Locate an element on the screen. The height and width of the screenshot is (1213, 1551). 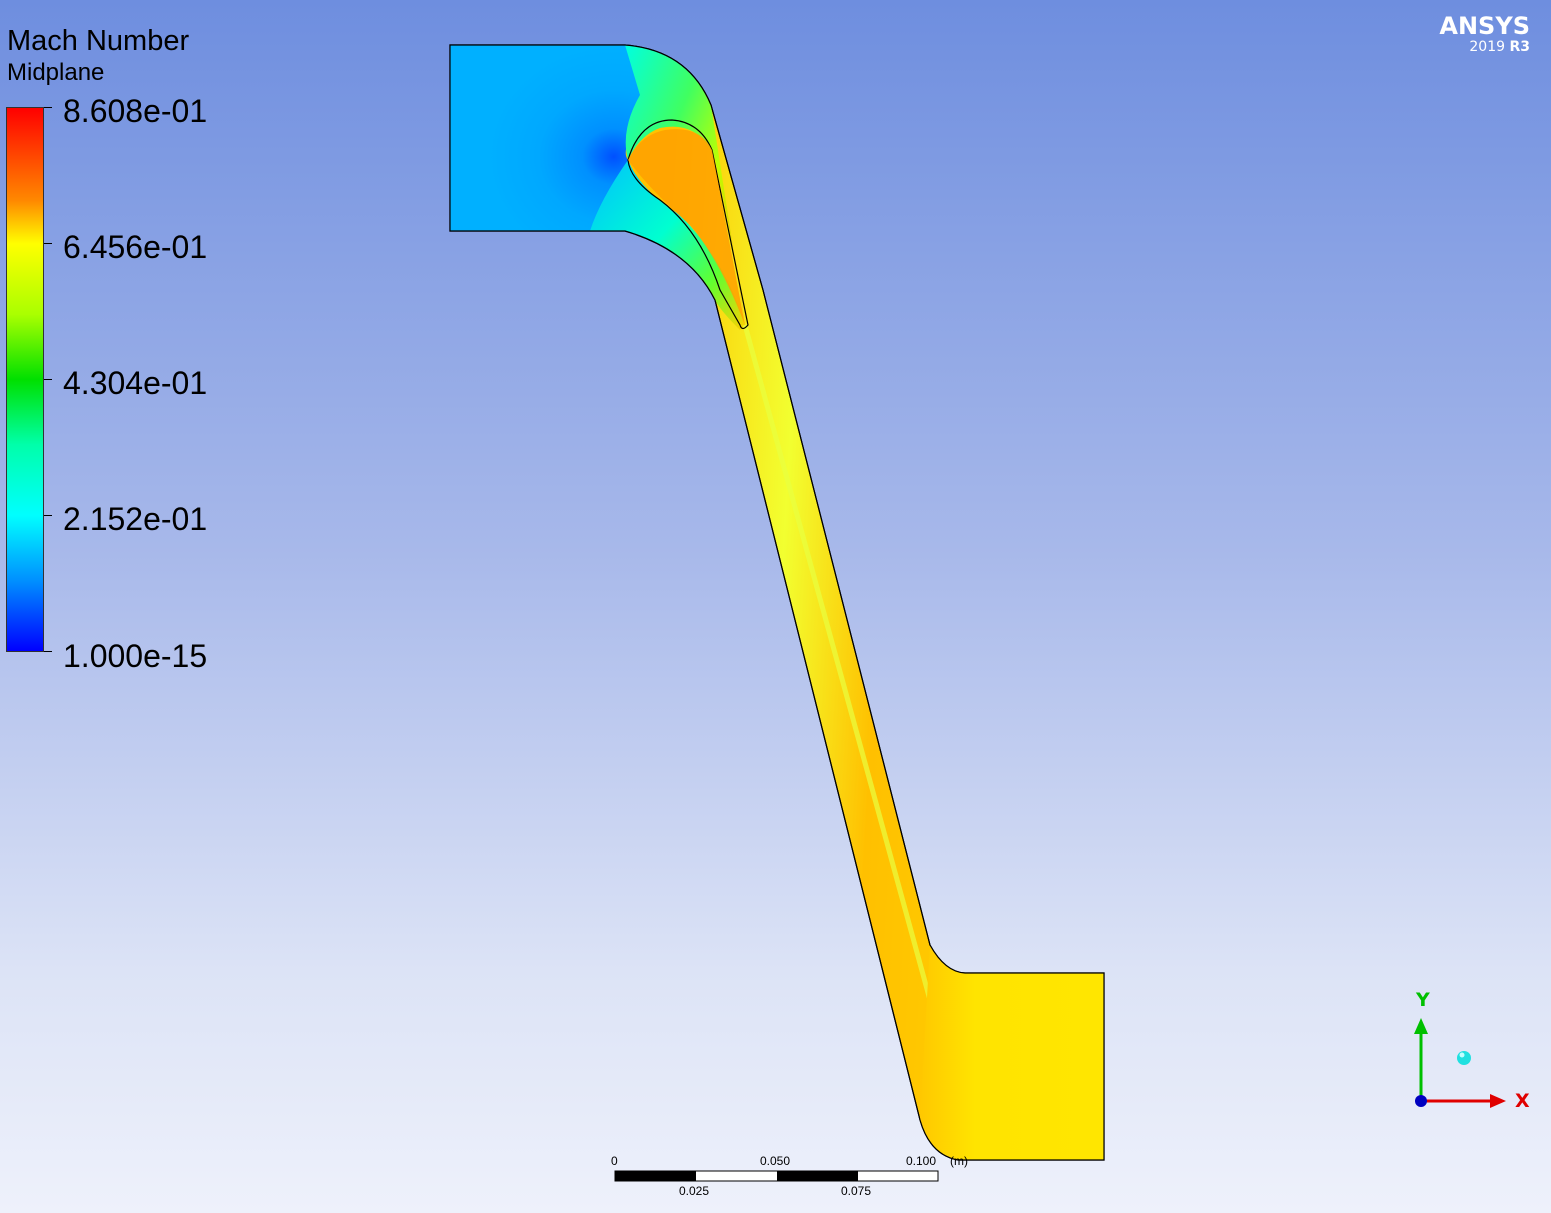
guide-vane-fill is located at coordinates (686, 227).